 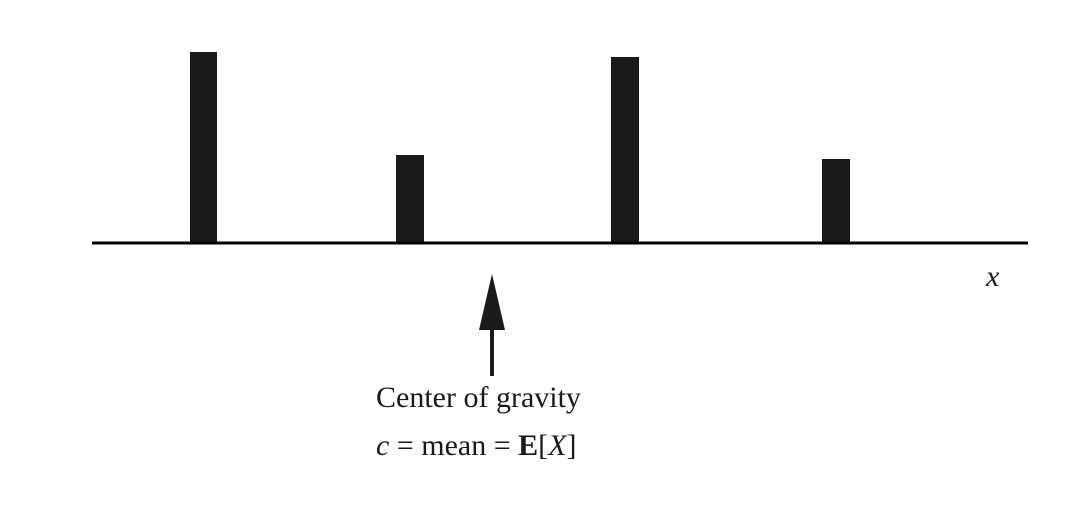 What do you see at coordinates (557, 445) in the screenshot?
I see `equation-random-variable: X` at bounding box center [557, 445].